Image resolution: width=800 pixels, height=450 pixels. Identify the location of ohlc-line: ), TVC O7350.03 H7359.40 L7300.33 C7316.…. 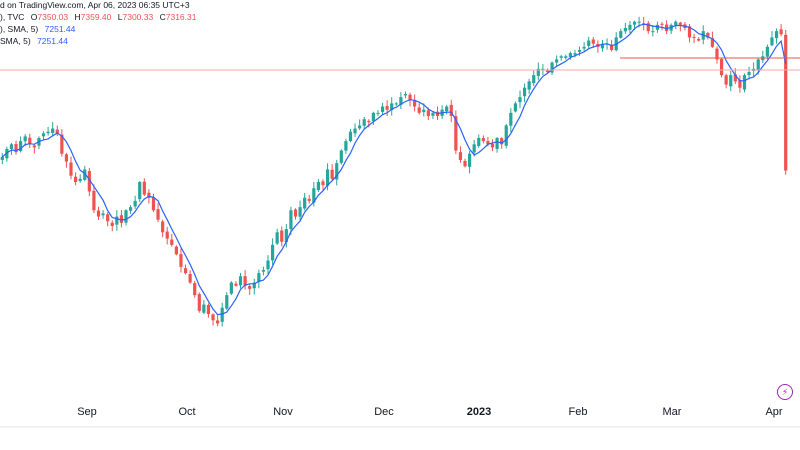
(98, 18).